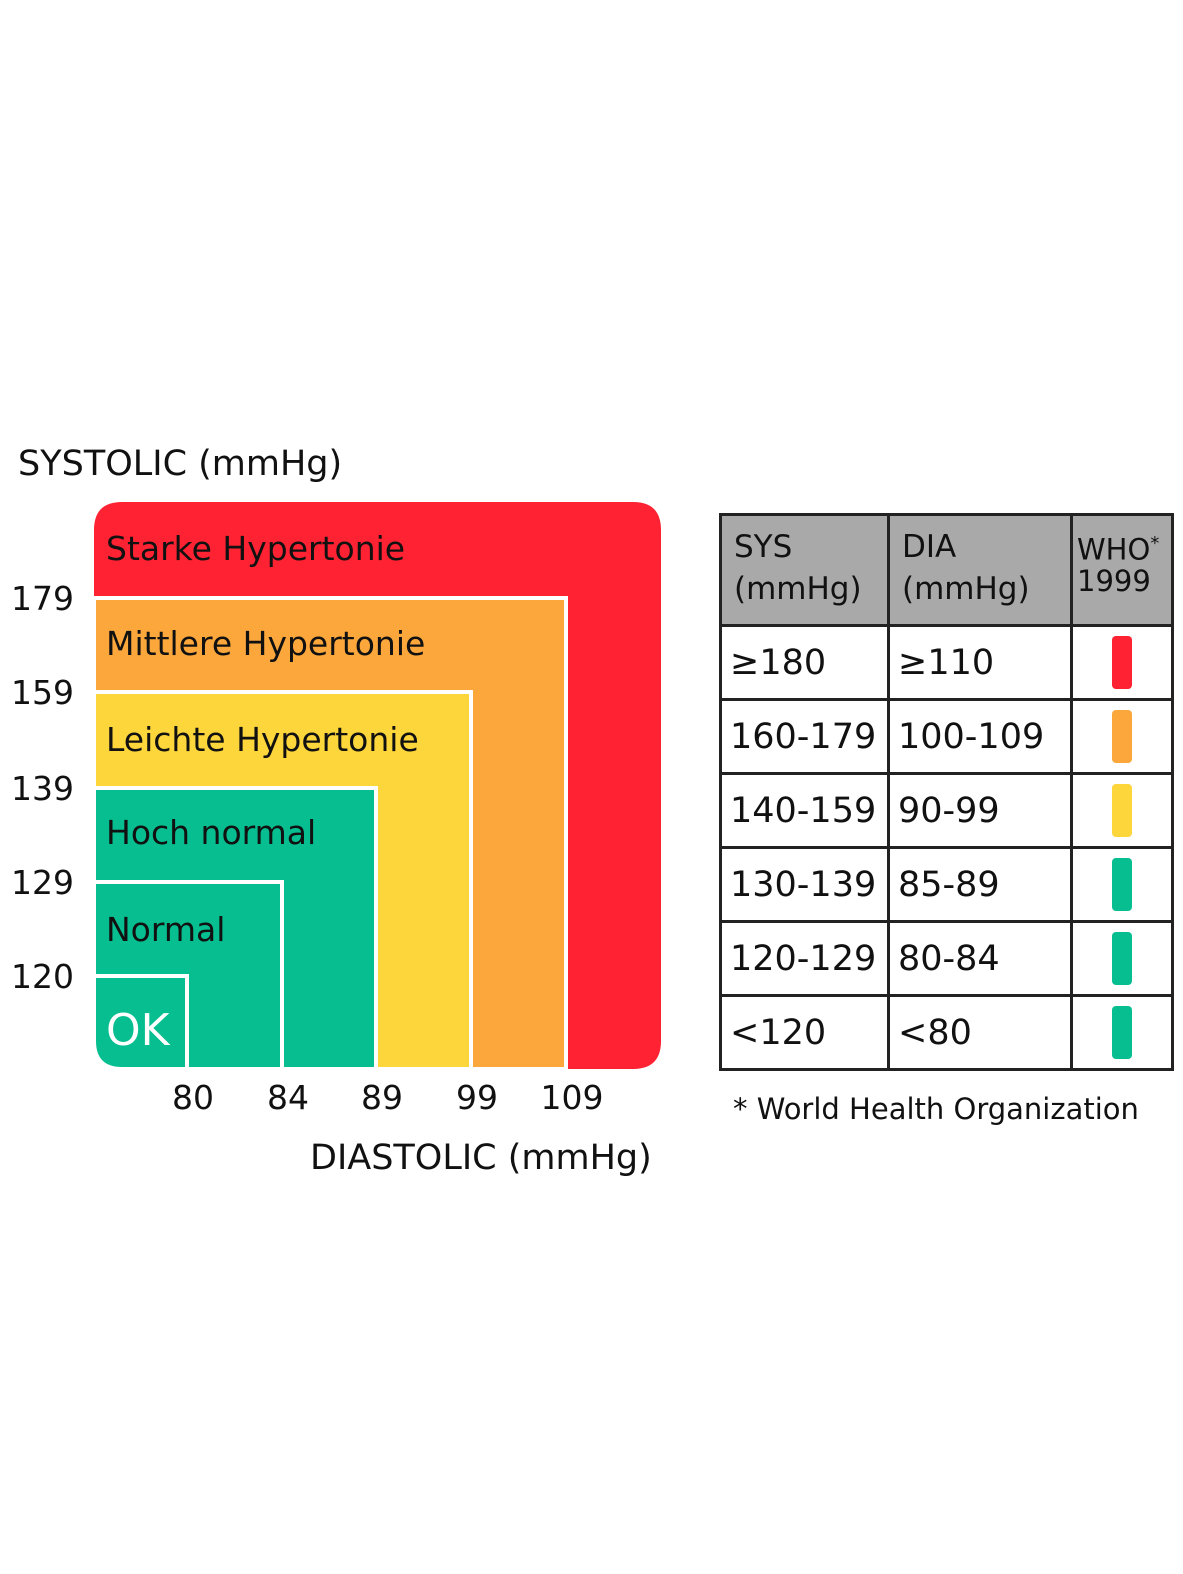 The image size is (1183, 1574). I want to click on y-tick-label: 159, so click(42, 692).